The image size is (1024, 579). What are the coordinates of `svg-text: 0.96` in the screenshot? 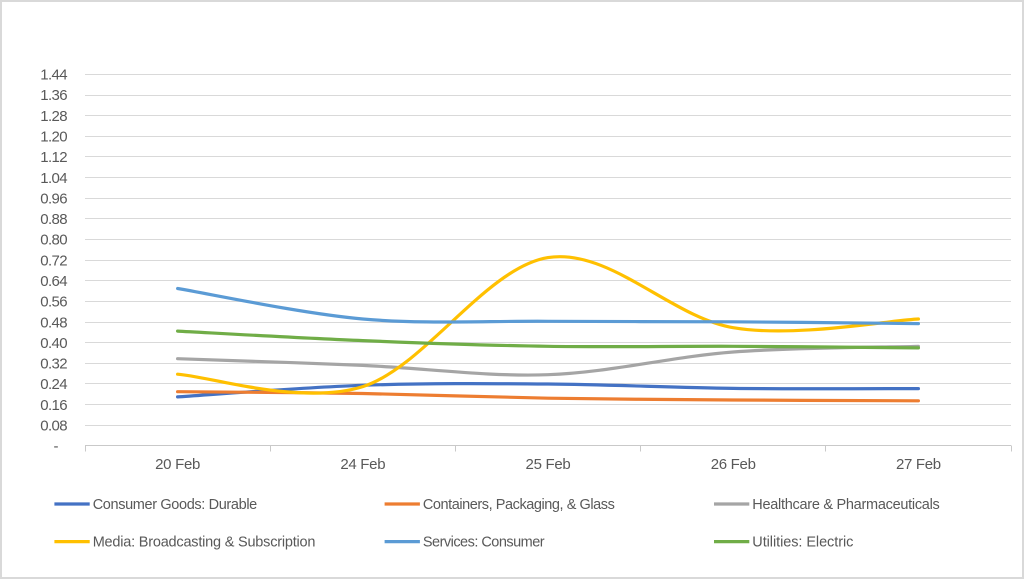 It's located at (53, 198).